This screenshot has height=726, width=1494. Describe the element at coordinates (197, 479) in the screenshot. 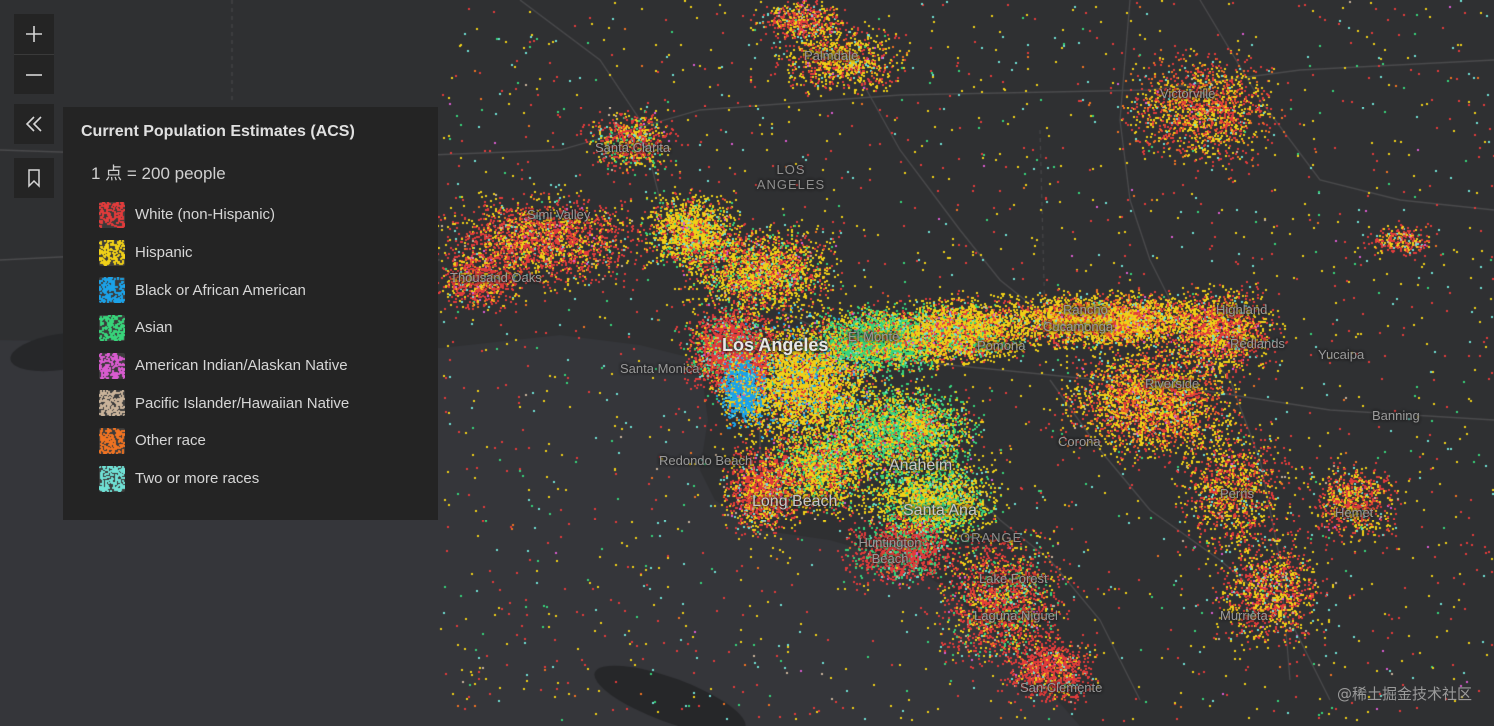

I see `legend-item-label: Two or more races` at that location.